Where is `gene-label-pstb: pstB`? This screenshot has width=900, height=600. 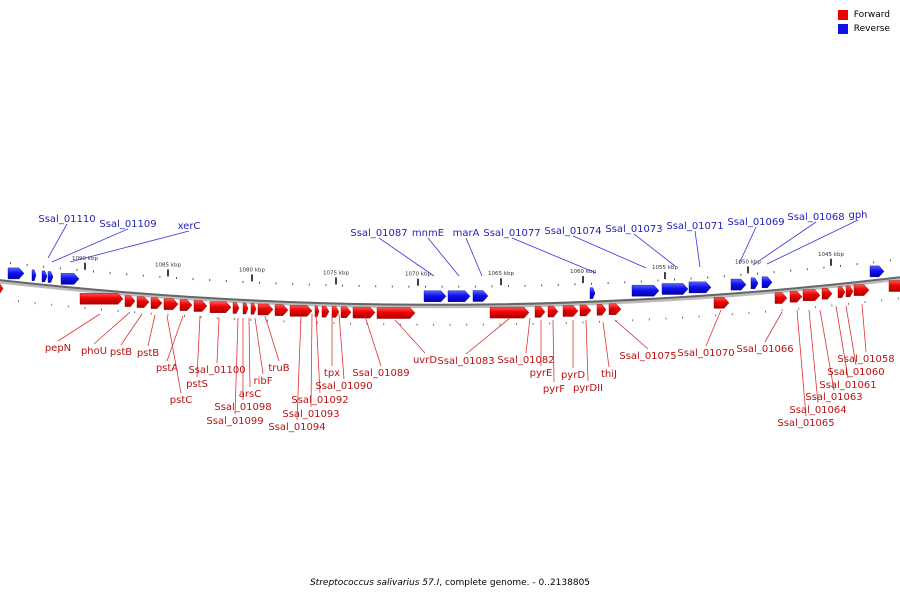 gene-label-pstb: pstB is located at coordinates (148, 353).